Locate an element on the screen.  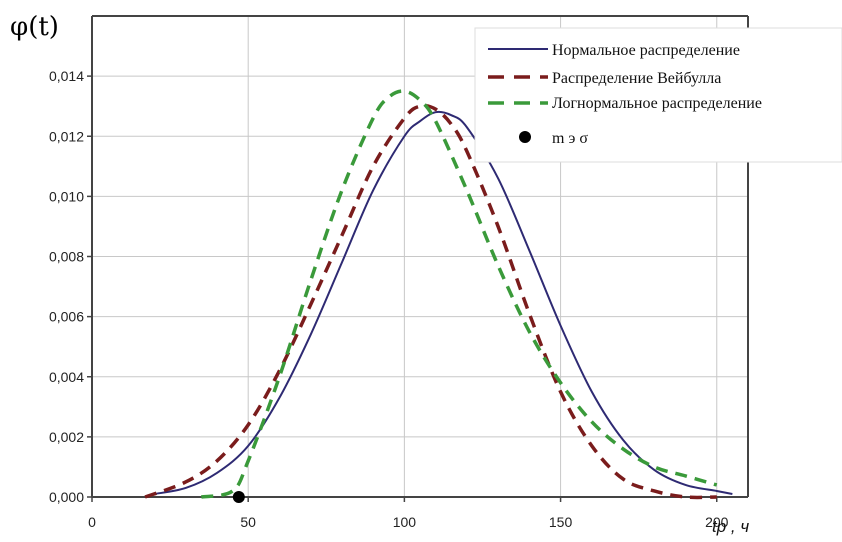
y-tick-label: 0,006 is located at coordinates (66, 317).